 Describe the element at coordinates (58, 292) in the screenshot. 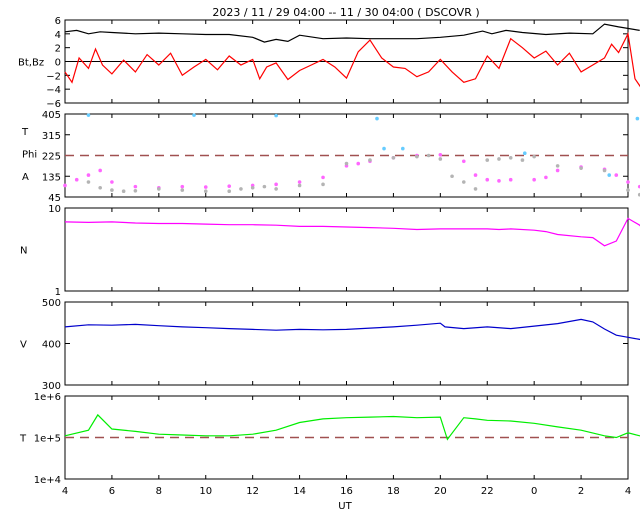

I see `y-tick-label: 1` at that location.